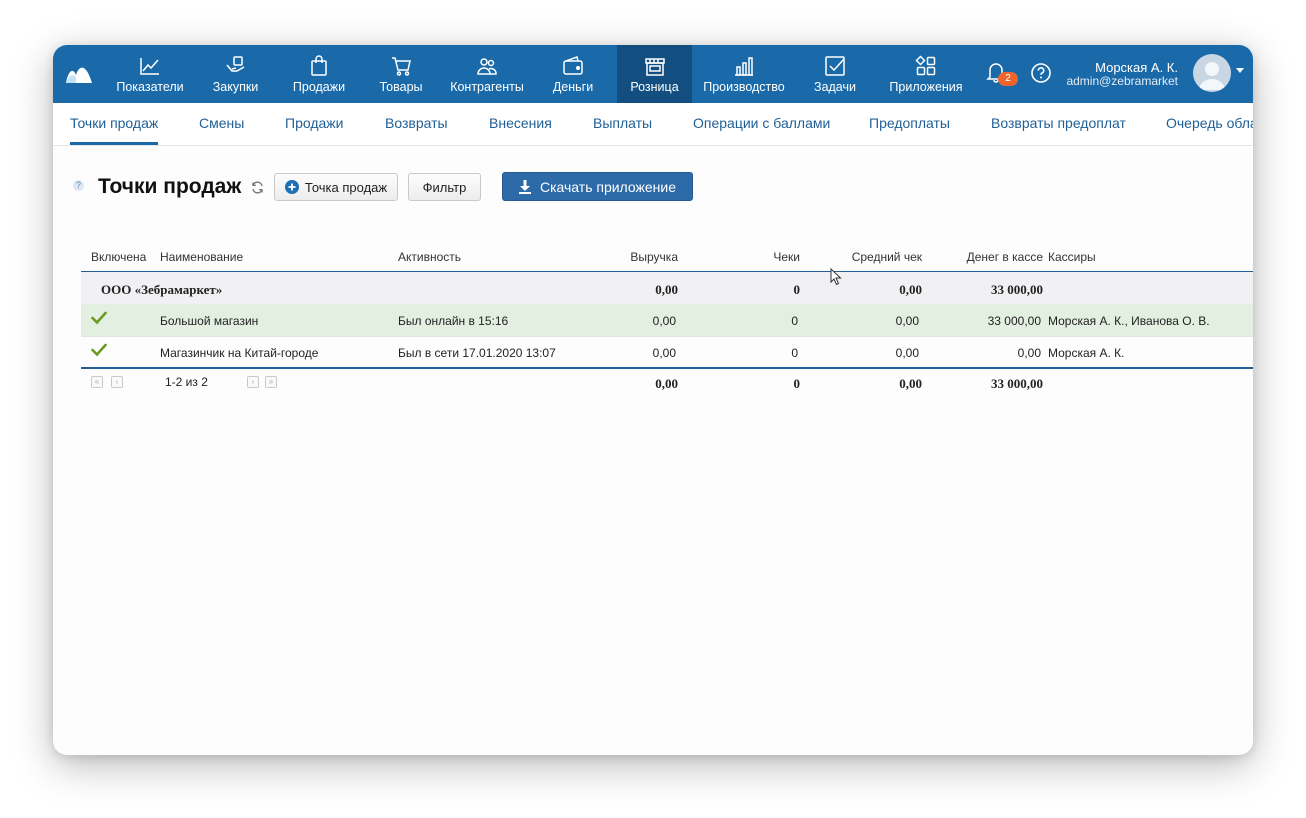 The width and height of the screenshot is (1306, 818). I want to click on row-cashiers: Морская А. К., so click(1086, 353).